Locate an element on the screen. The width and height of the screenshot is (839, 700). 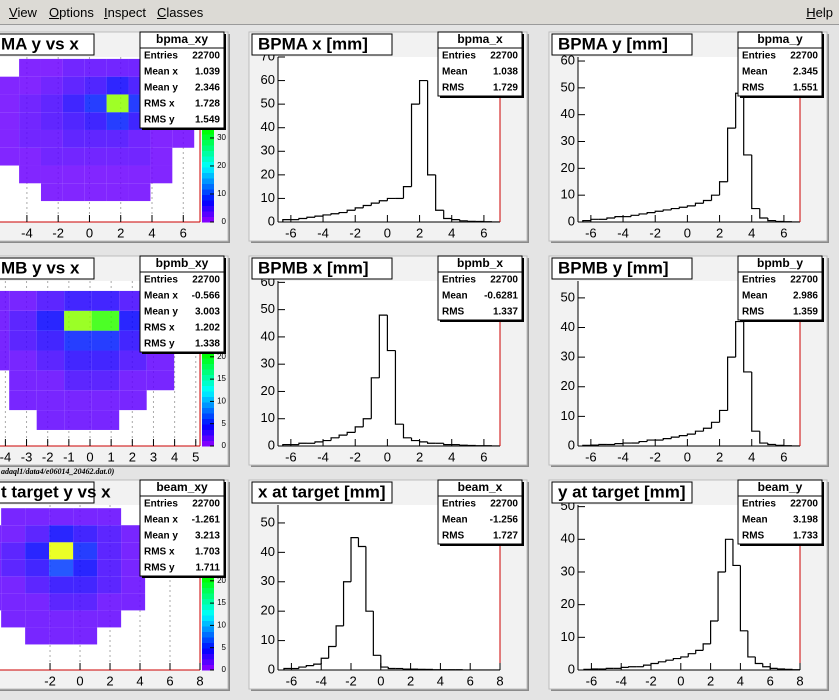
menu-item: Help is located at coordinates (819, 12).